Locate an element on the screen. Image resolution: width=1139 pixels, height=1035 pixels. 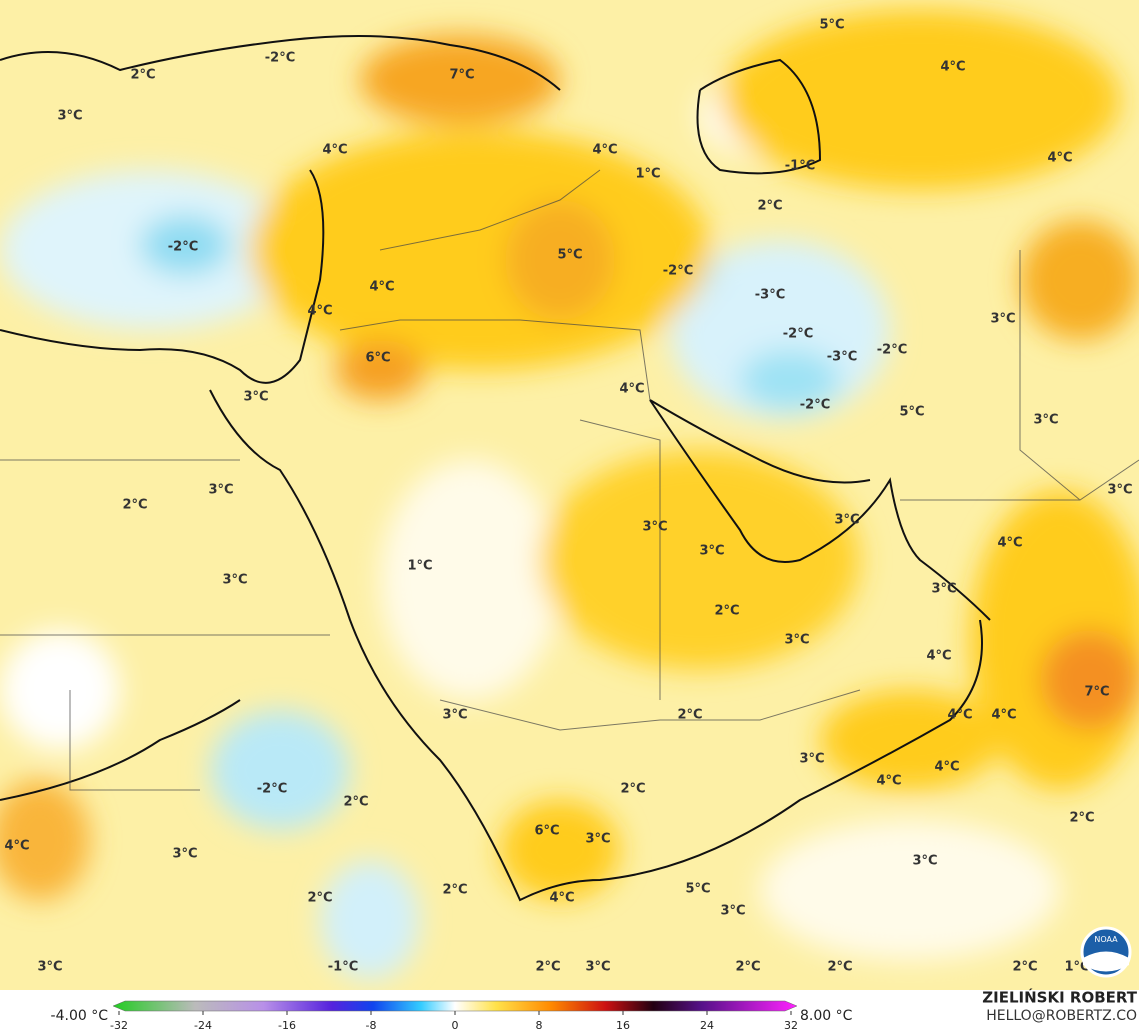
colorbar: -4.00 °C 8.00 °C -32 -24 -16 -8 0 8 16 24 32 is located at coordinates (452, 1016).